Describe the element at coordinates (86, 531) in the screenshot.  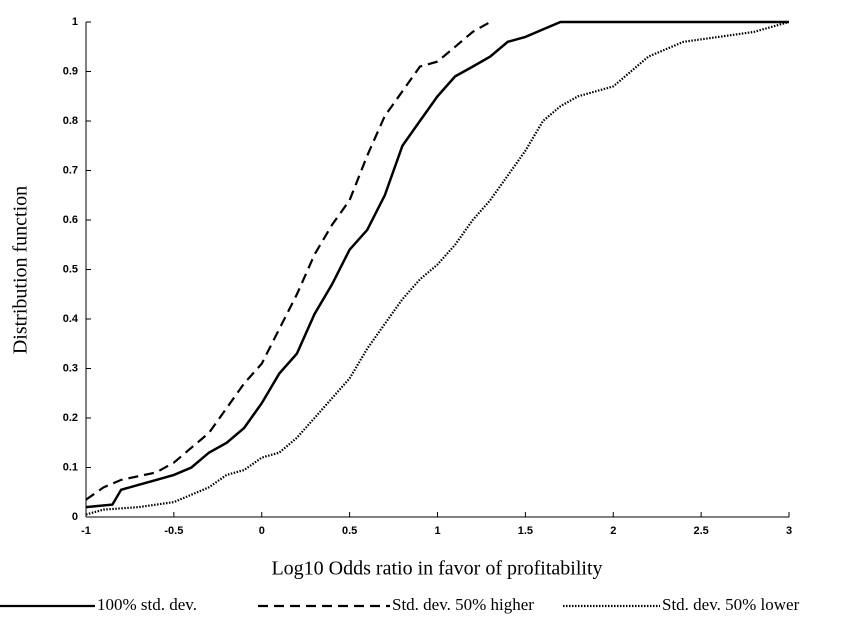
I see `x-tick-label: -1` at that location.